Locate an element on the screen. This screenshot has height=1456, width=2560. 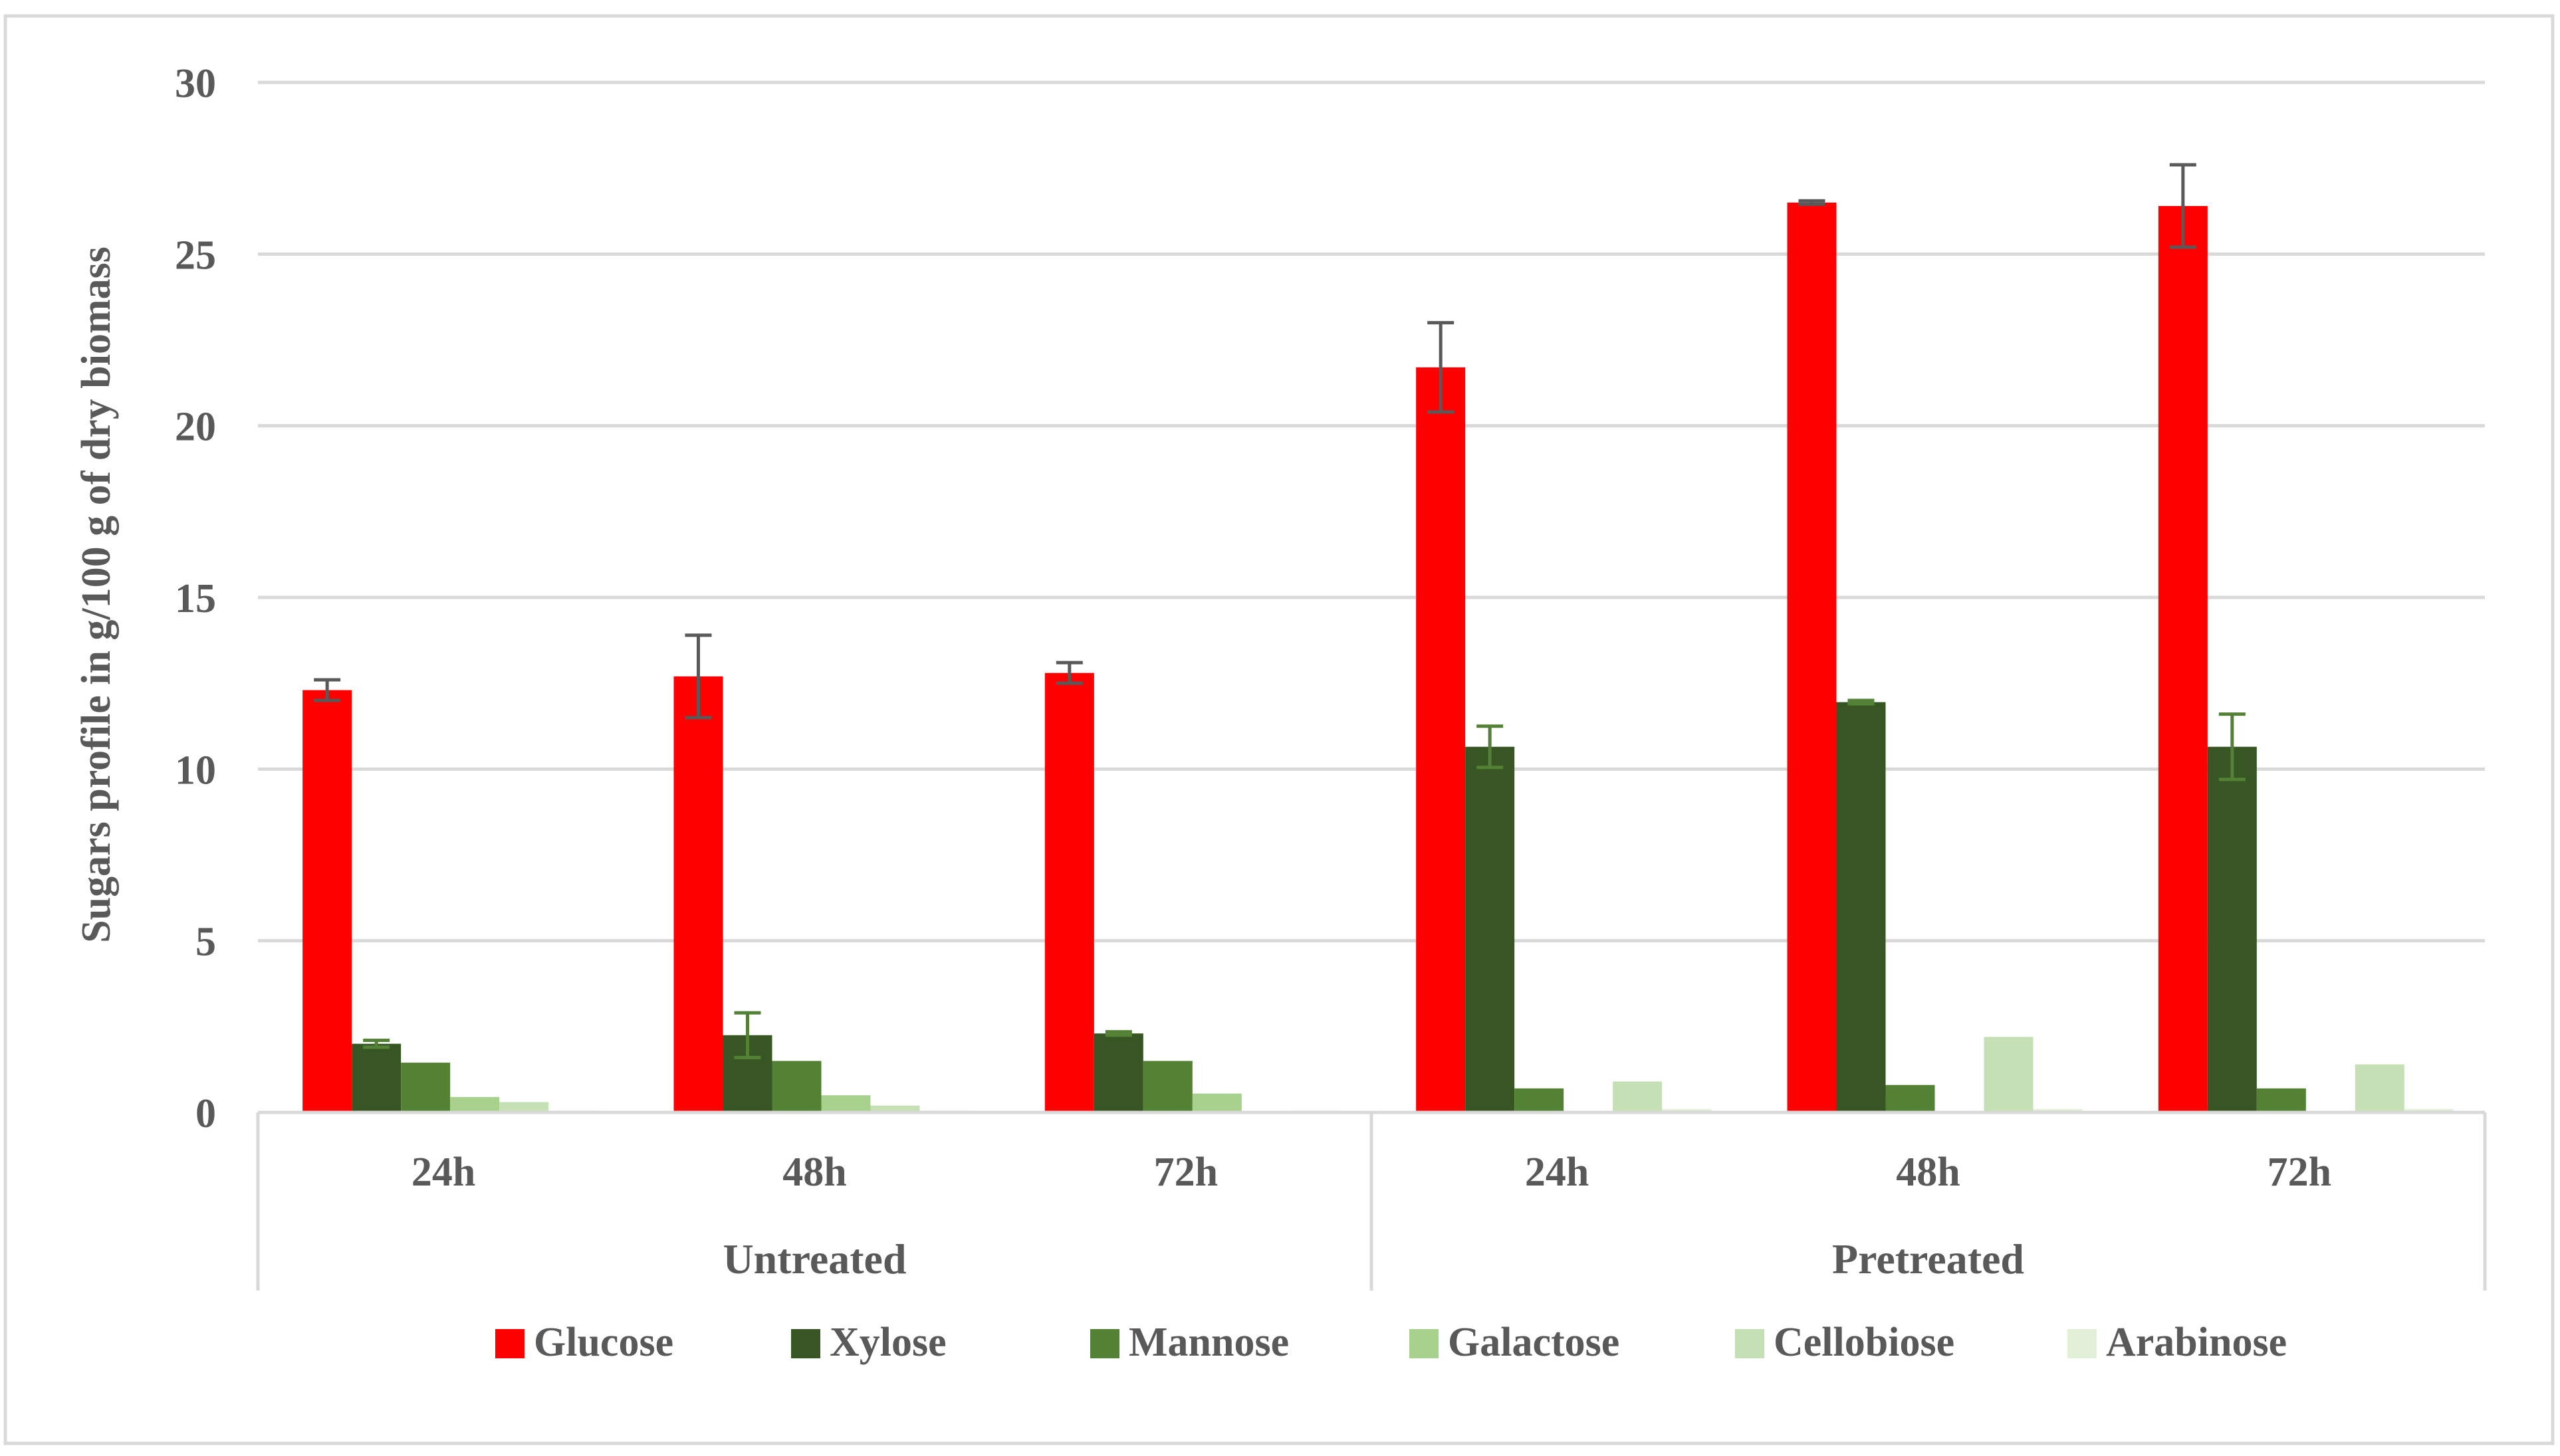
legend-swatch-glucose is located at coordinates (510, 1343).